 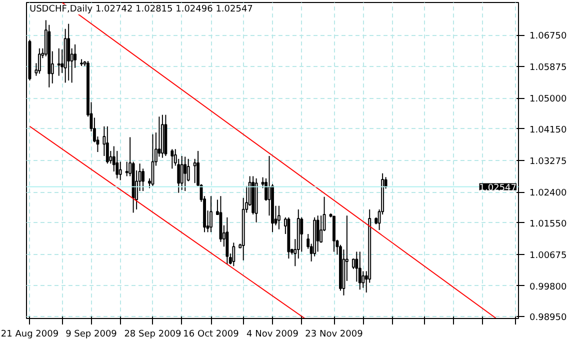 What do you see at coordinates (548, 193) in the screenshot?
I see `y-tick-label: 1.02400` at bounding box center [548, 193].